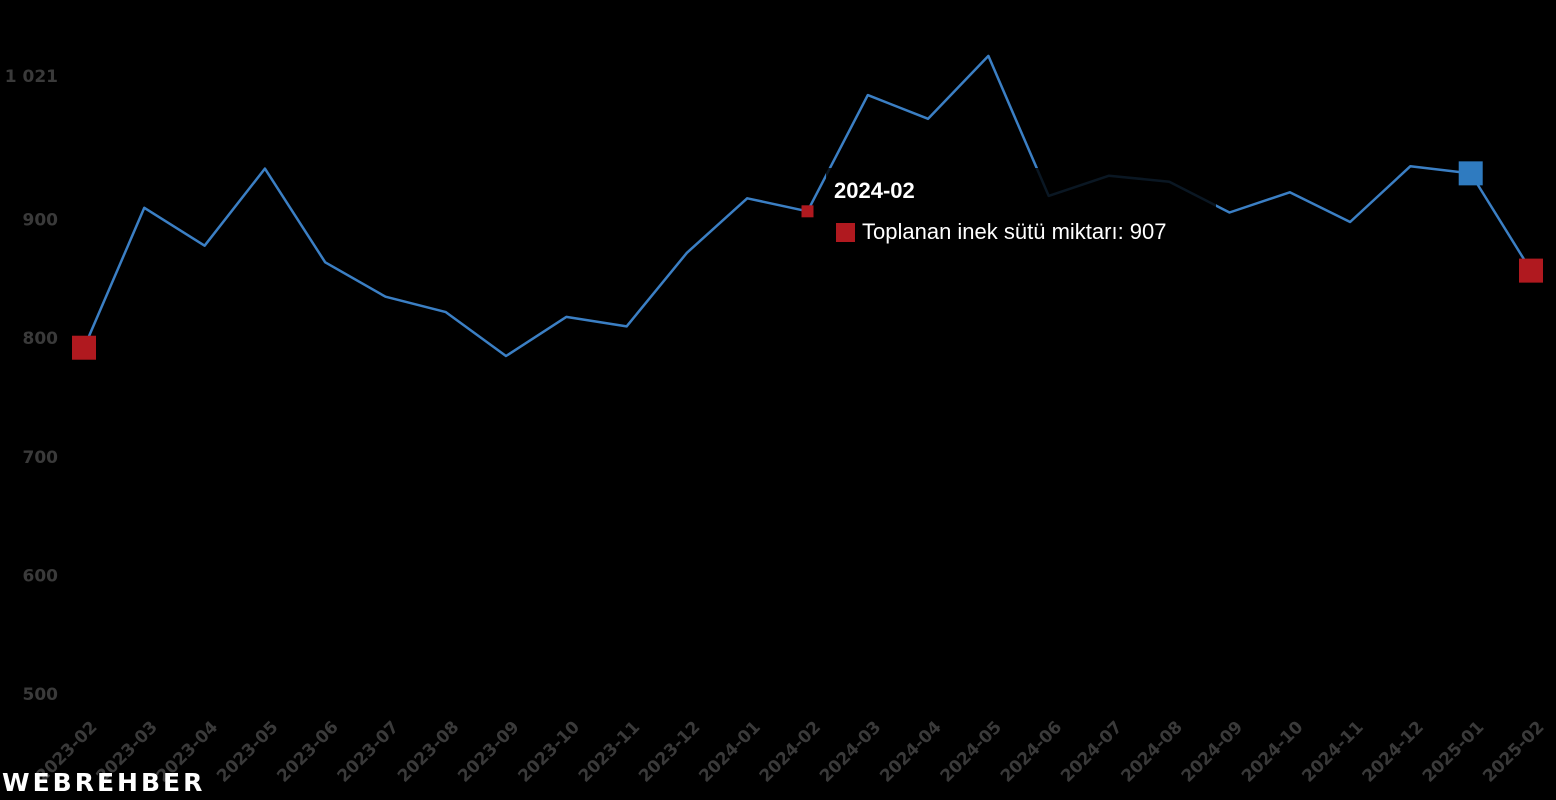 The image size is (1556, 800). Describe the element at coordinates (31, 386) in the screenshot. I see `y-axis: 500 600 700 800 900 1 021` at that location.